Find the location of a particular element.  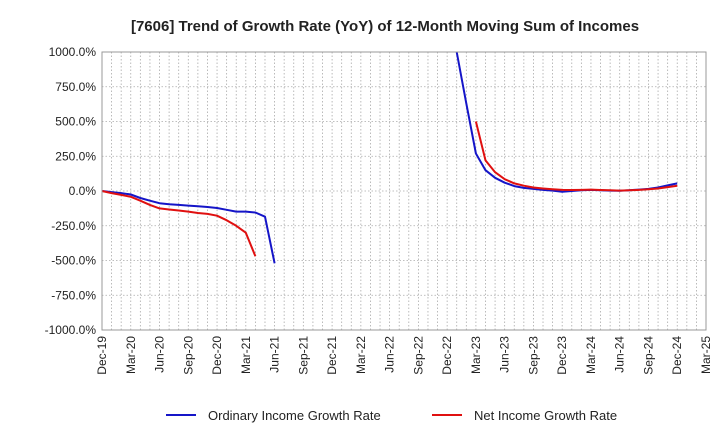

y-tick-label: -500.0% is located at coordinates (73, 261).